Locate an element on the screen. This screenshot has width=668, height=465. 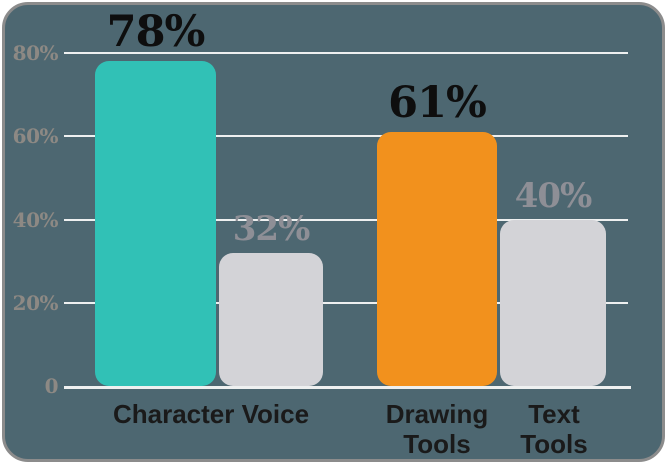
bar-value-label: 78% is located at coordinates (156, 32).